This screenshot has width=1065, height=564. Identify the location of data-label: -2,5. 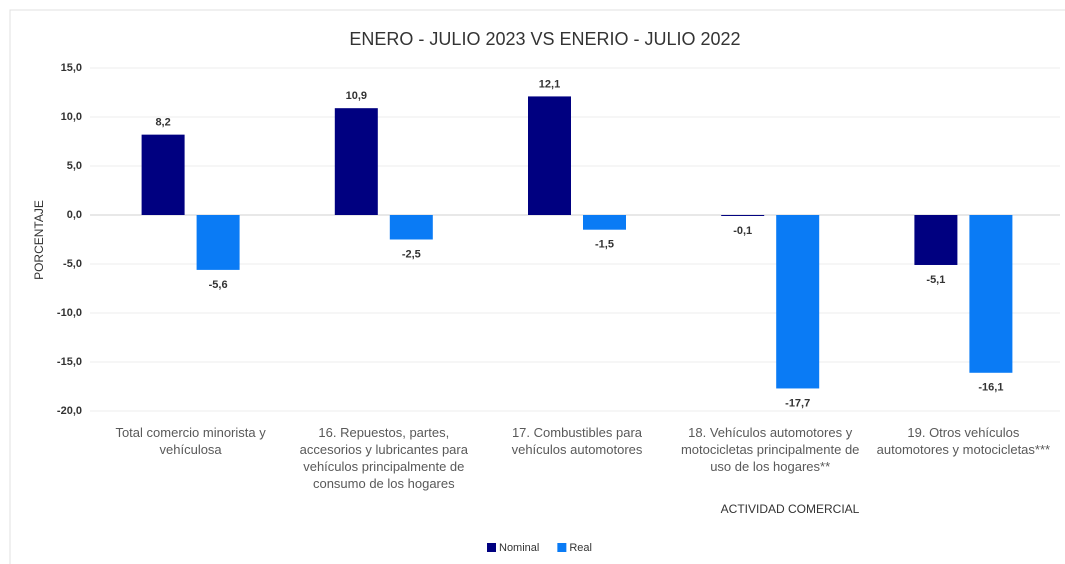
(411, 254).